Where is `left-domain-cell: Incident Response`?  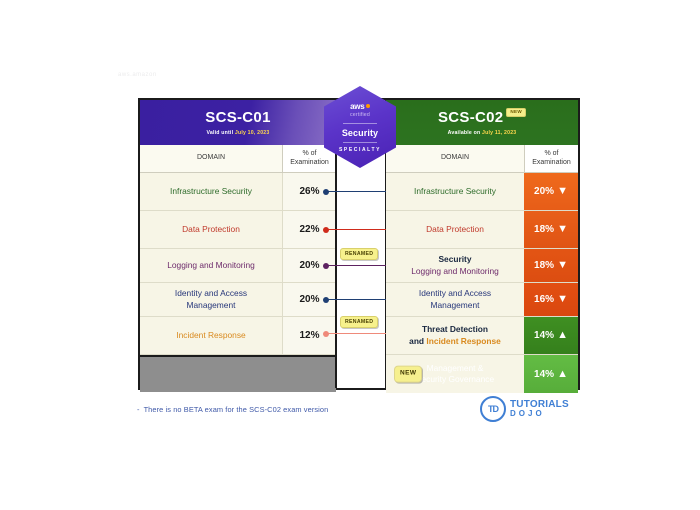
left-domain-cell: Incident Response is located at coordinates (211, 335).